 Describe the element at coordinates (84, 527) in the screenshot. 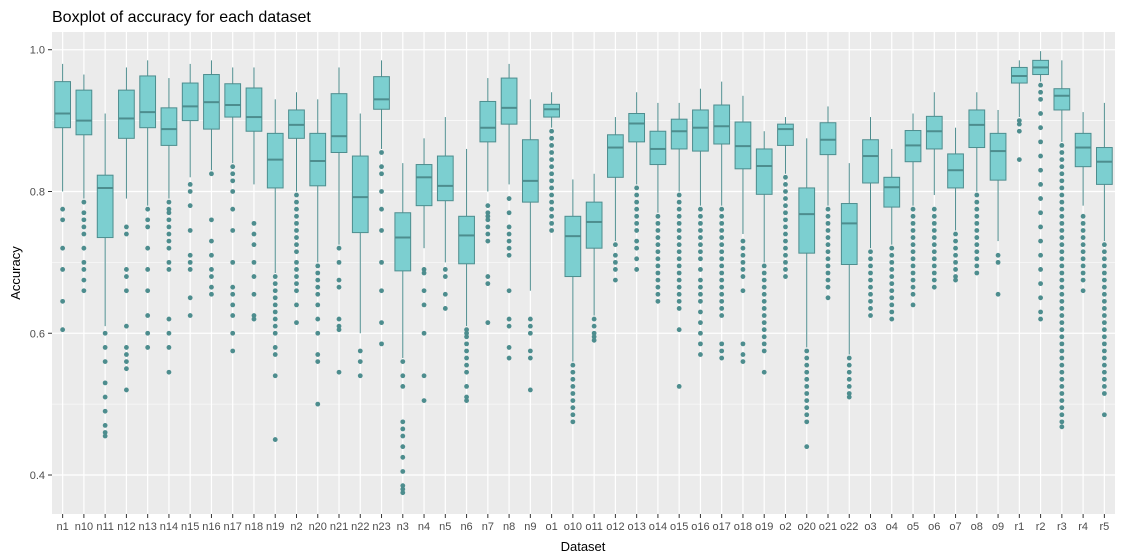

I see `x-tick-label: n10` at that location.